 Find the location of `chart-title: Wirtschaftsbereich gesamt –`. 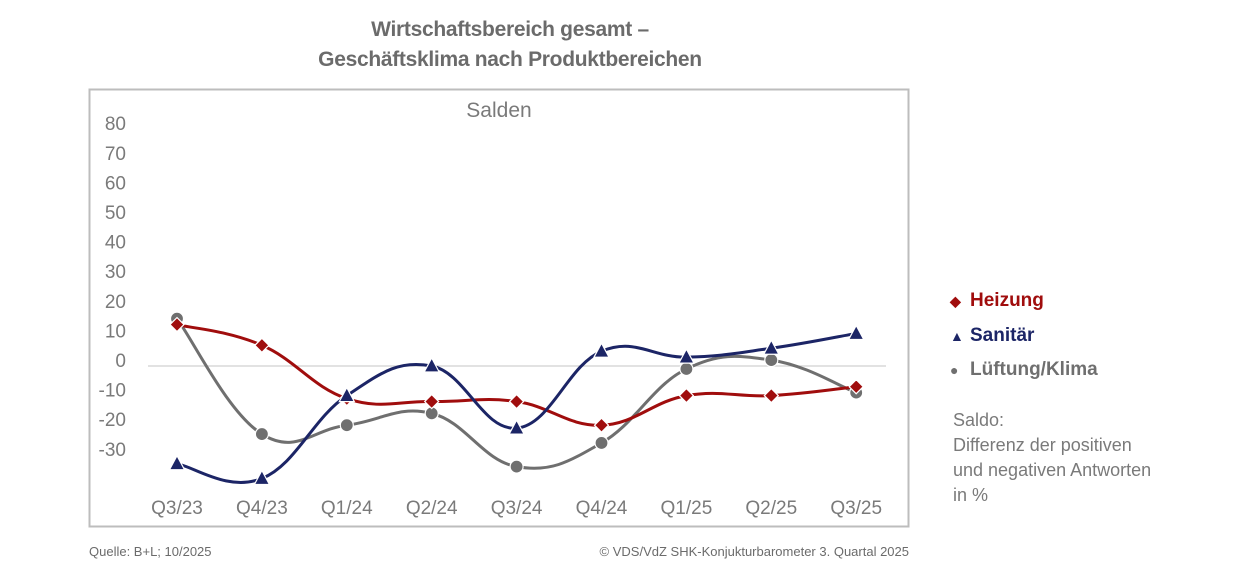

chart-title: Wirtschaftsbereich gesamt – is located at coordinates (510, 29).